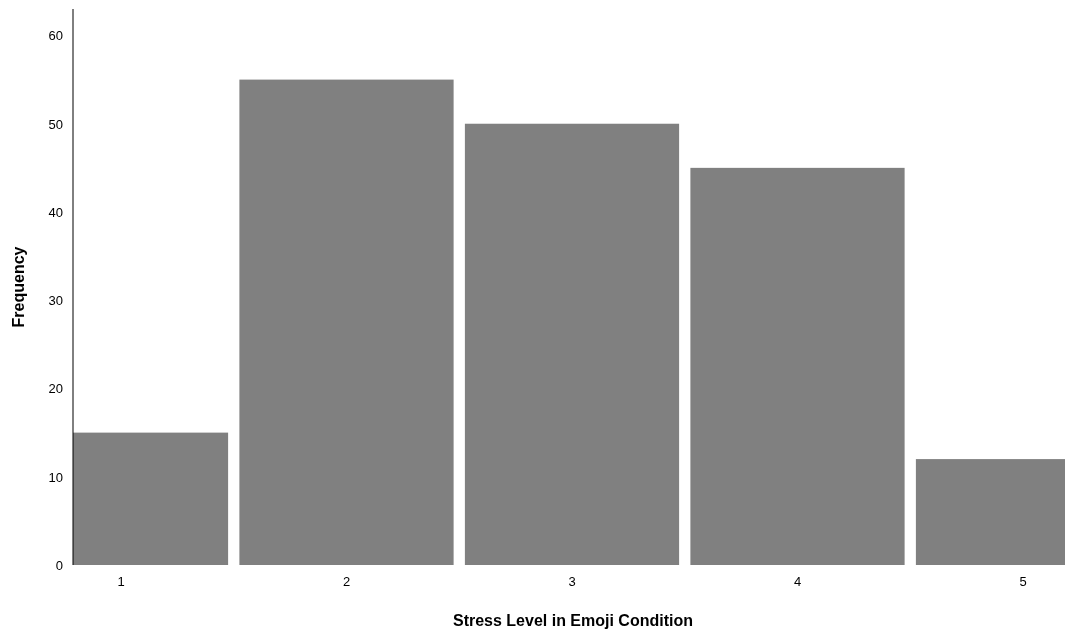  Describe the element at coordinates (55, 389) in the screenshot. I see `y-tick-label: 20` at that location.